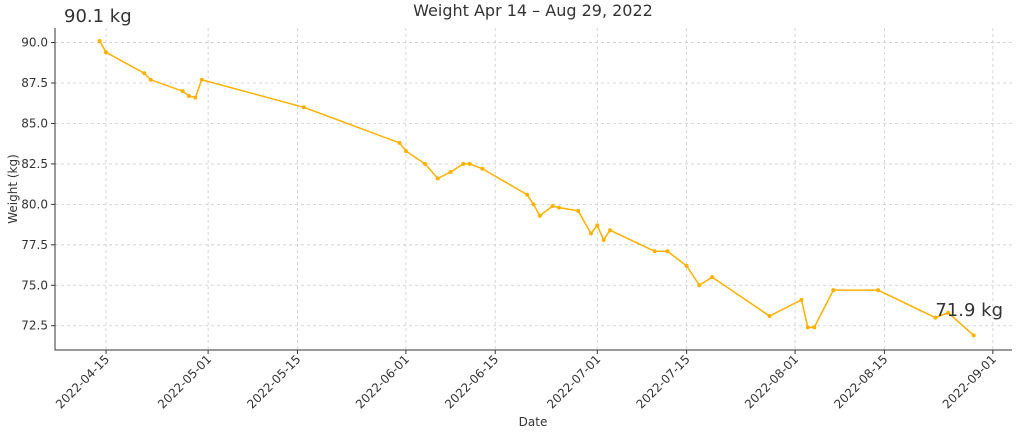  I want to click on x-tick-label: 2022-06-15, so click(471, 381).